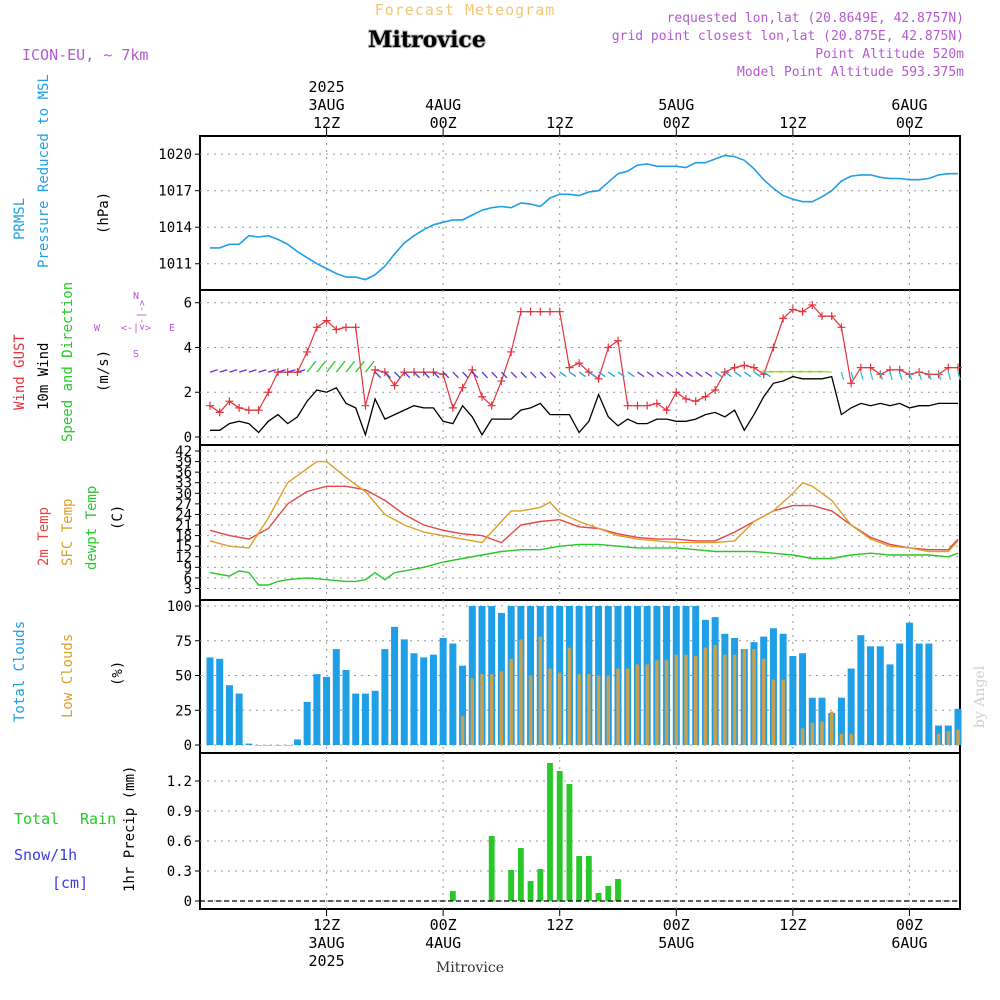 This screenshot has height=1000, width=1000. Describe the element at coordinates (183, 494) in the screenshot. I see `y-tick-label: 30` at that location.